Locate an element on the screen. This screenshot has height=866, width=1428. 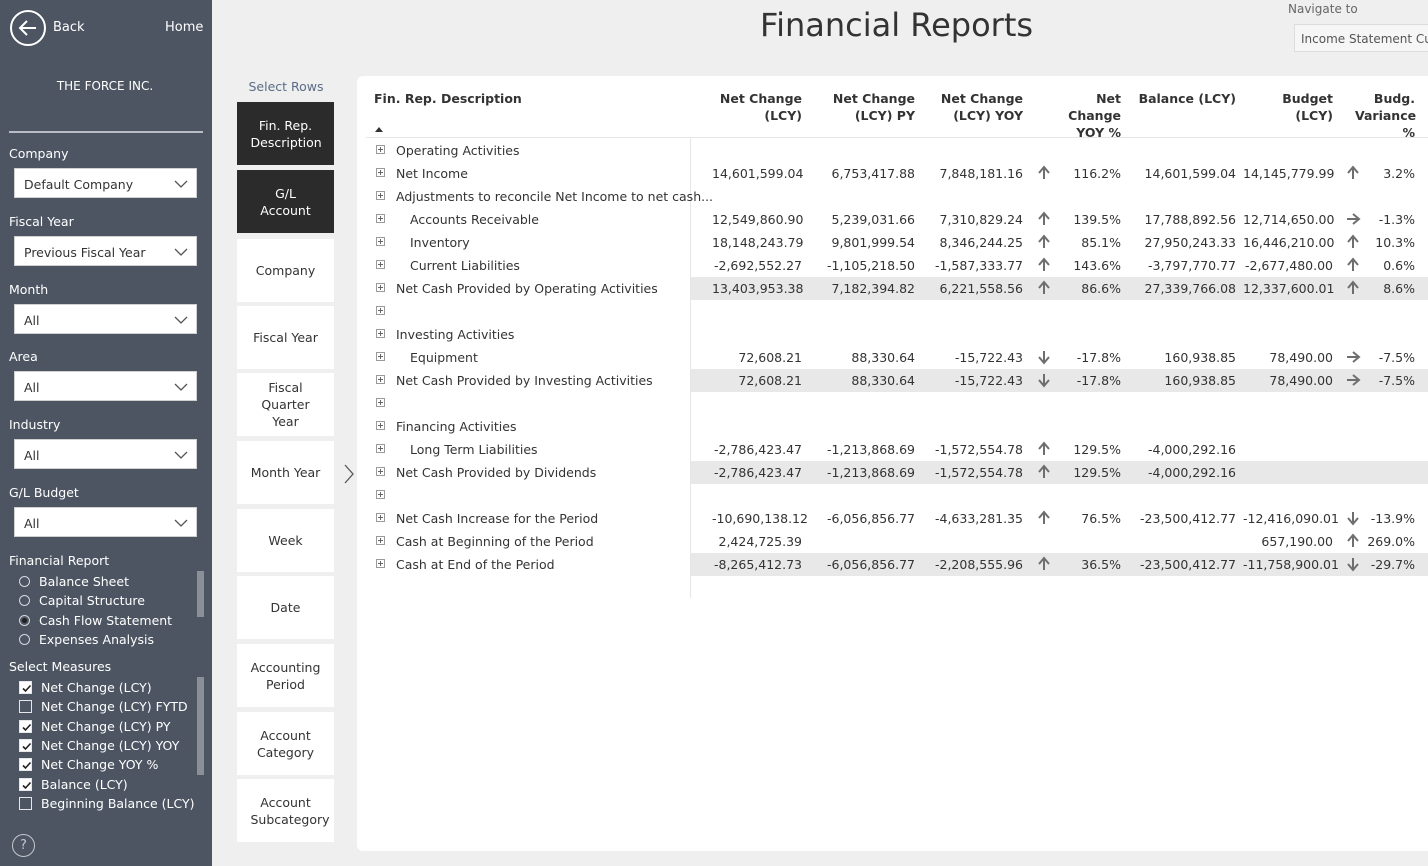
sort-ascending-icon is located at coordinates (379, 129).